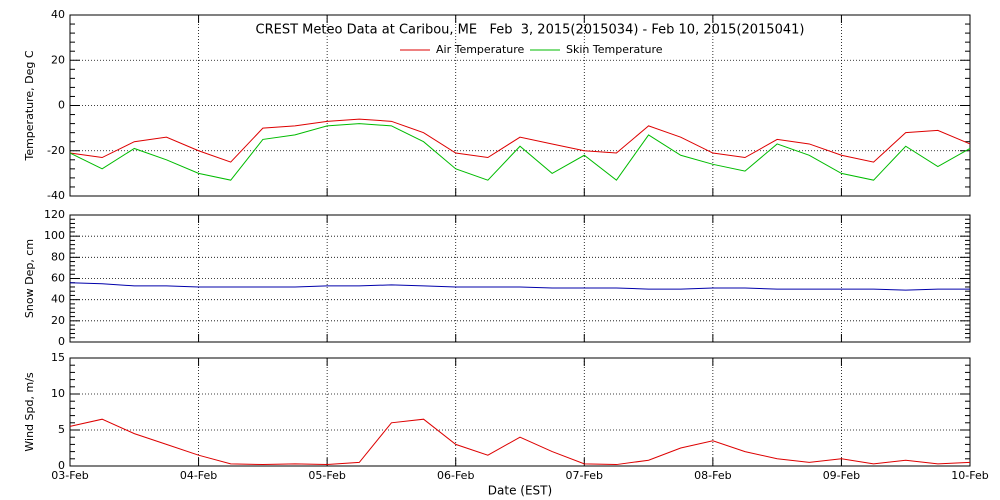  I want to click on legend-label: Air Temperature, so click(480, 49).